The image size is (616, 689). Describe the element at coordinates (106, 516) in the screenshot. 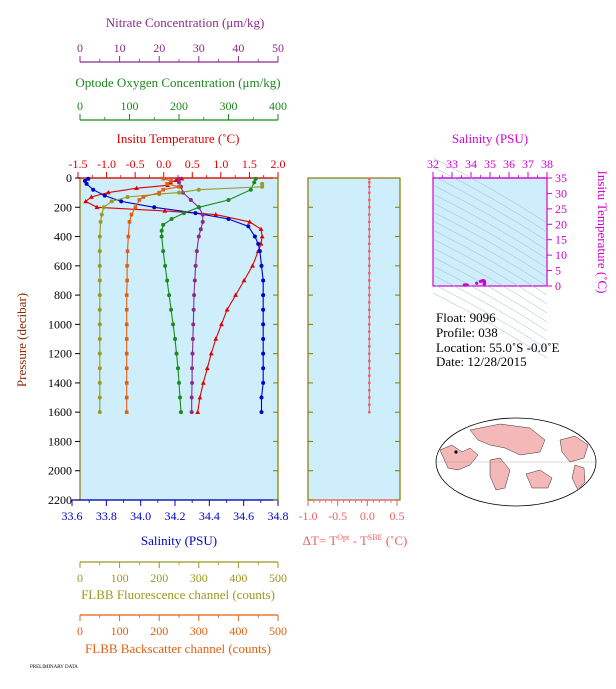

I see `salinity-axis-tick-label: 33.8` at that location.